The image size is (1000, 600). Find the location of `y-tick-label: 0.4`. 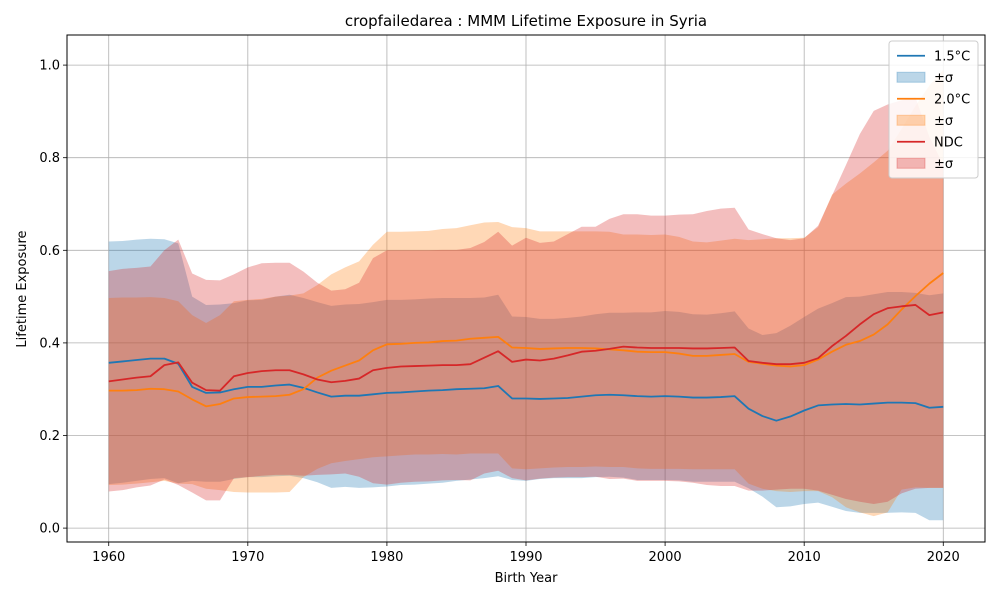

y-tick-label: 0.4 is located at coordinates (49, 343).